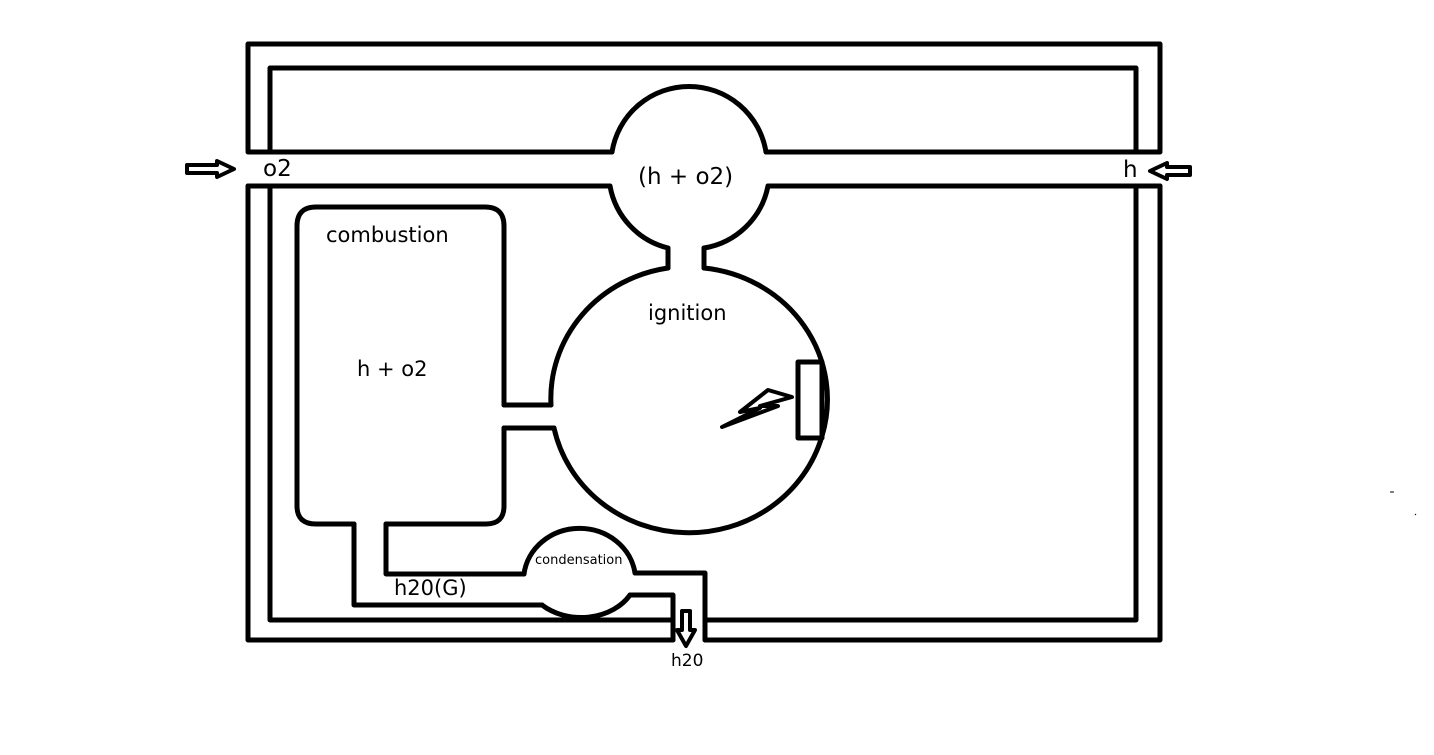 This screenshot has width=1434, height=755. What do you see at coordinates (392, 369) in the screenshot?
I see `combustion-contents-label: h + o2` at bounding box center [392, 369].